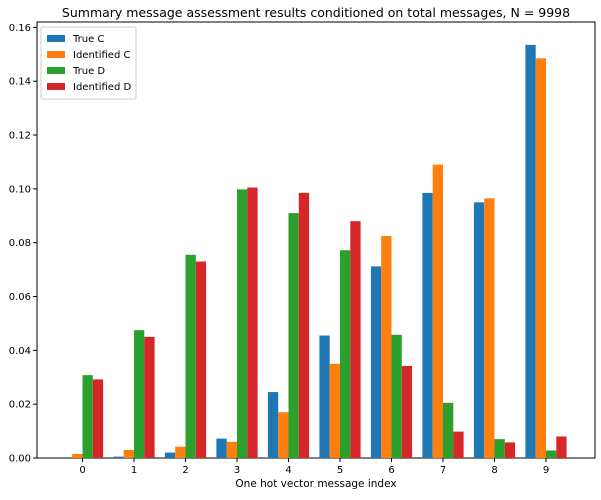  I want to click on y-tick-label: 0.10, so click(20, 189).